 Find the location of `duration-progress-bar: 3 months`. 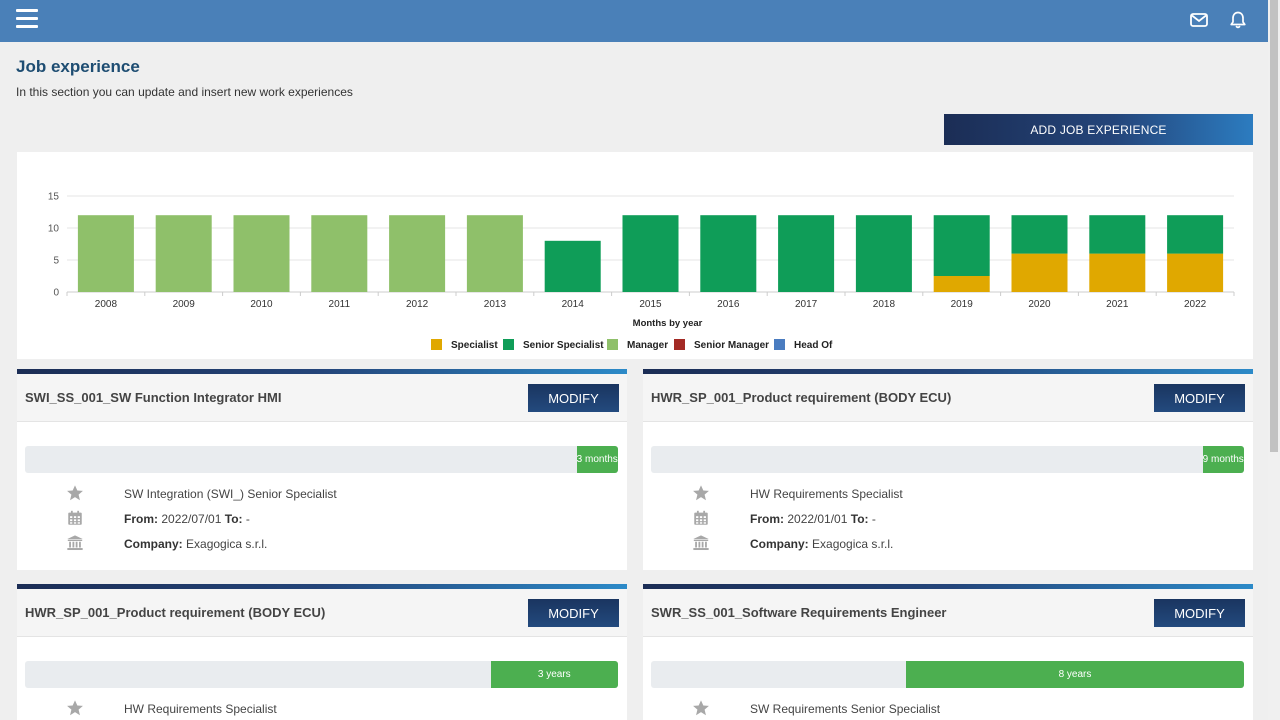

duration-progress-bar: 3 months is located at coordinates (321, 459).